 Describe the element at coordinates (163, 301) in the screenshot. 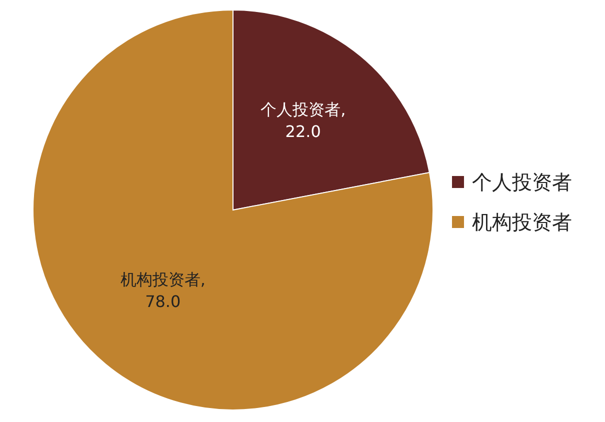

I see `text: 78.0` at that location.